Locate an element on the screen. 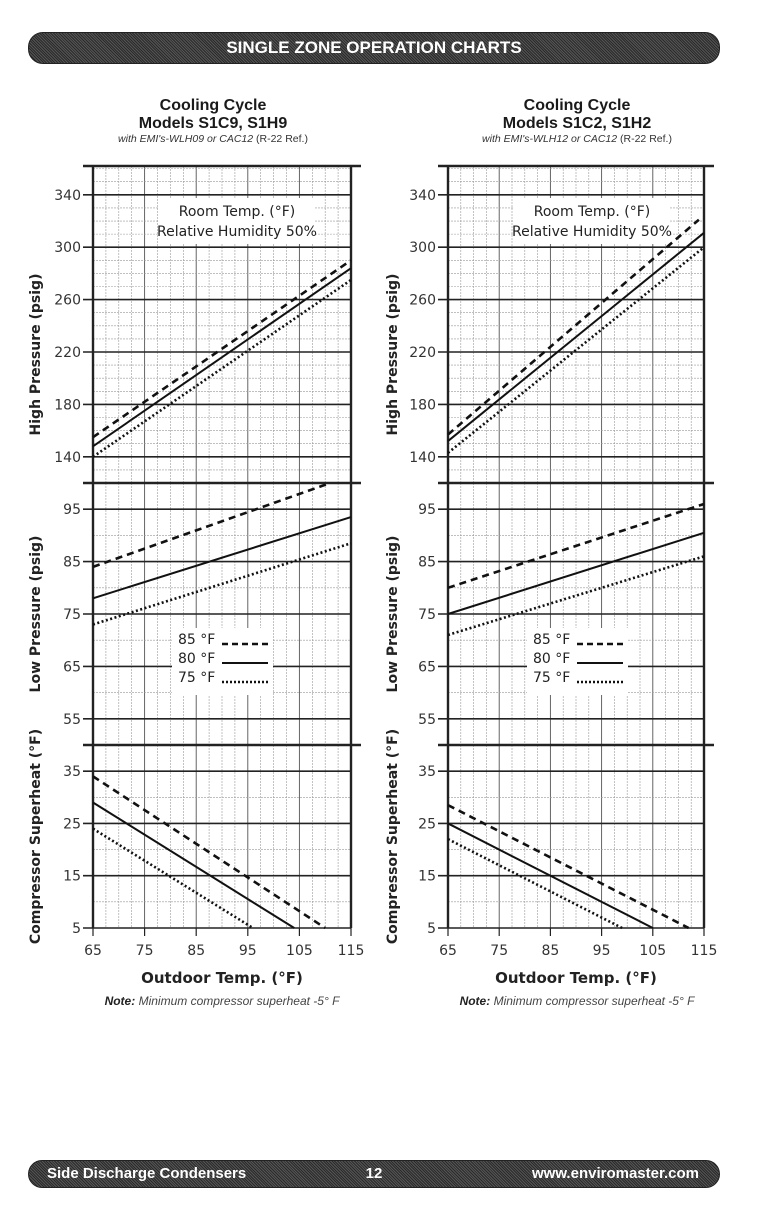 The width and height of the screenshot is (778, 1214). caption-italic: with EMI's-WLH12 or CAC12 is located at coordinates (550, 139).